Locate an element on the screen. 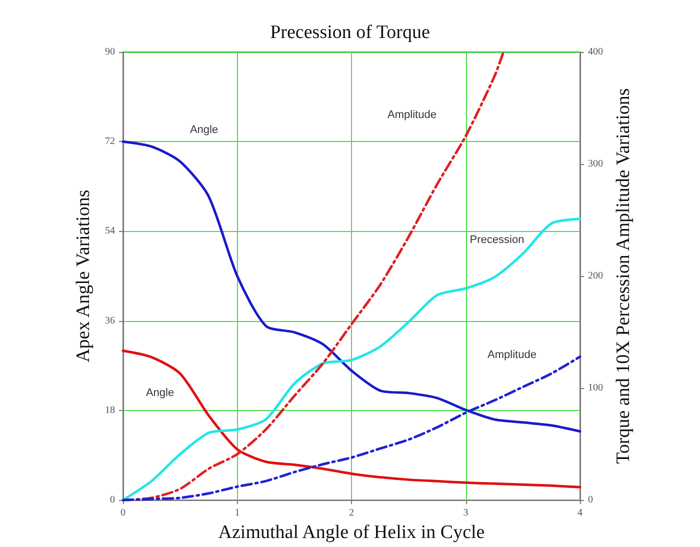 The height and width of the screenshot is (547, 700). y-tick-label: 54 is located at coordinates (110, 231).